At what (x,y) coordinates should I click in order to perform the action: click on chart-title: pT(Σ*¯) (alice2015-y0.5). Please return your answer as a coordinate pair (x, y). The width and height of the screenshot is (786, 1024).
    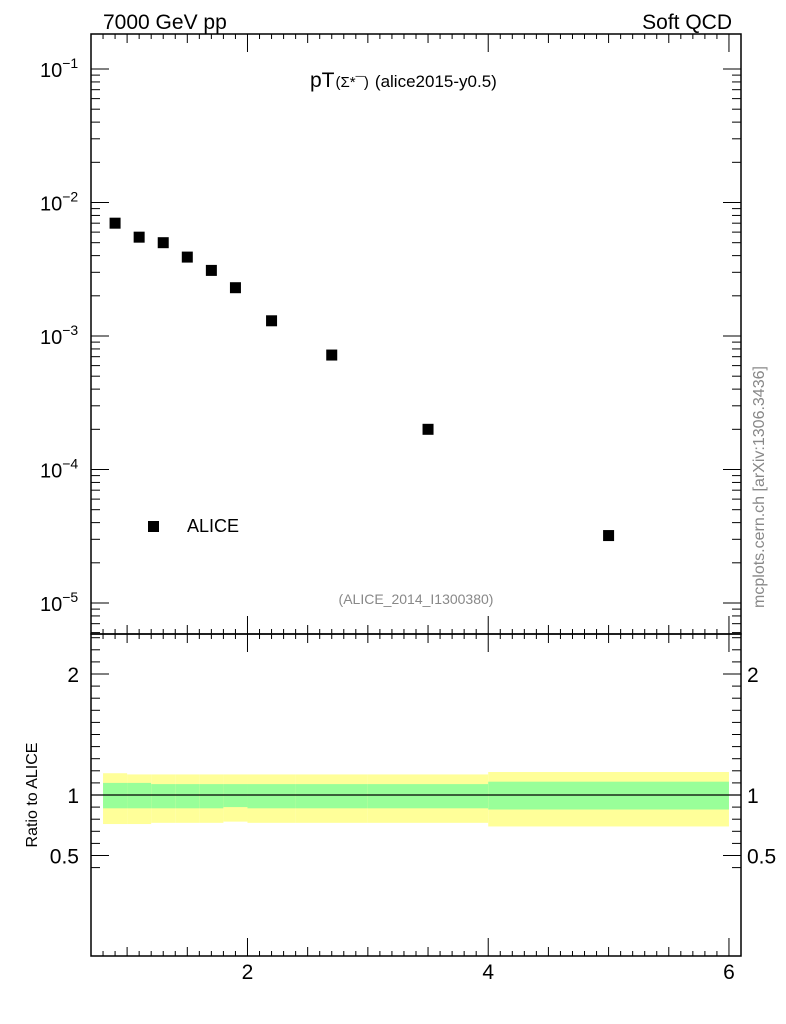
    Looking at the image, I should click on (403, 80).